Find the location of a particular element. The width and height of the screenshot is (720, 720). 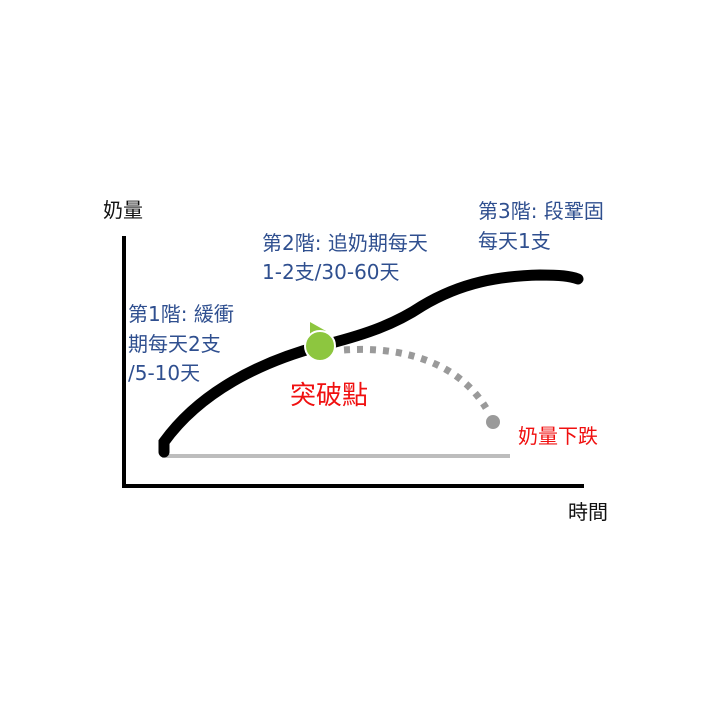

stage-1-line-3: /5-10天 is located at coordinates (164, 373).